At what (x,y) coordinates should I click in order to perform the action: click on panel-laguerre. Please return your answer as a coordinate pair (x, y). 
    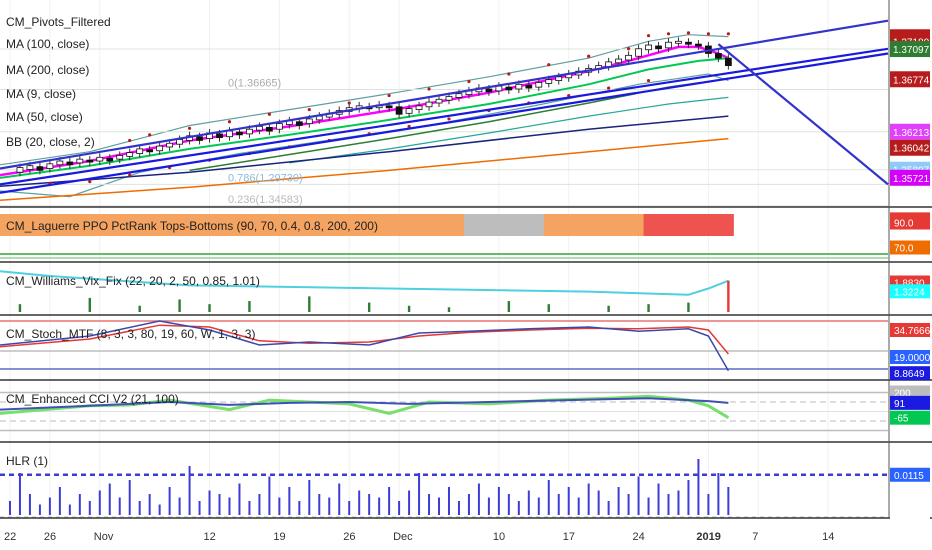
    Looking at the image, I should click on (444, 236).